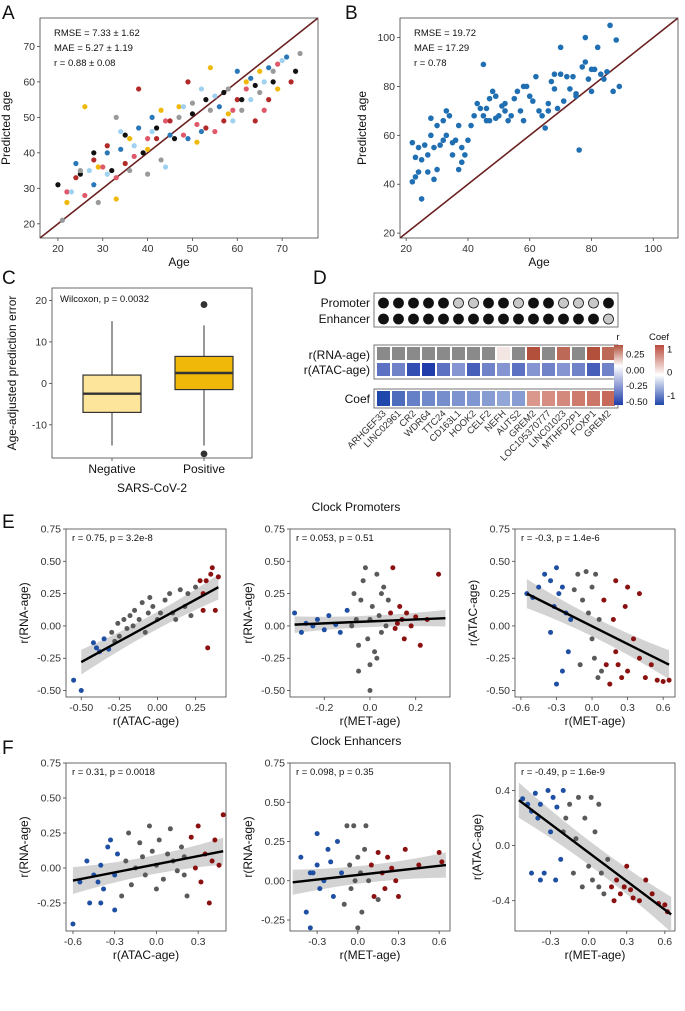 This screenshot has width=685, height=1011. I want to click on y-axis-label: r(ATAC-age), so click(473, 613).